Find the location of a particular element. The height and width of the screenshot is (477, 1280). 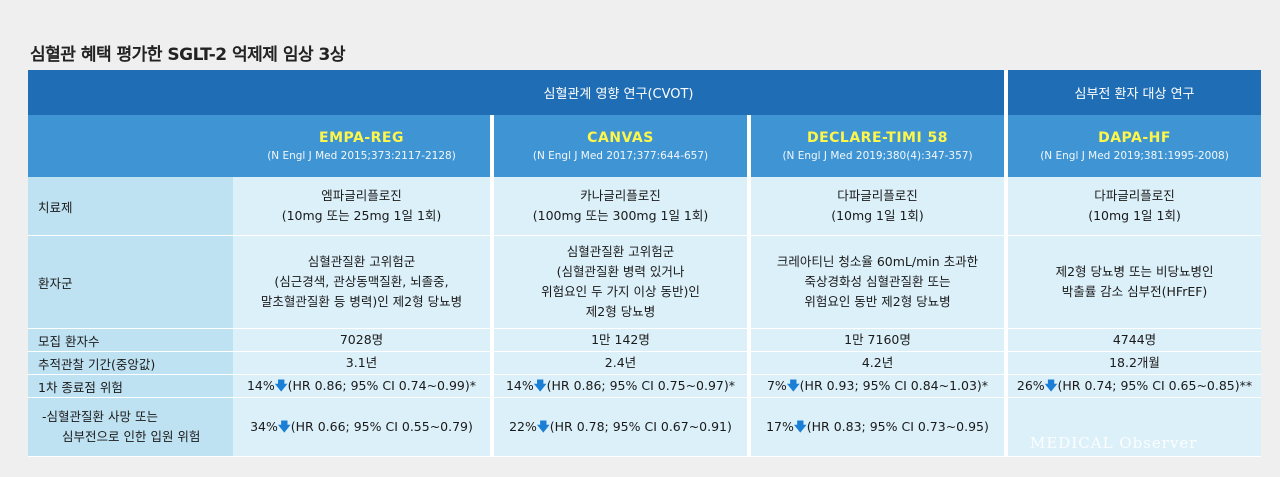

table-cell: 26%🡇(HR 0.74; 95% CI 0.65~0.85)** is located at coordinates (1133, 386).